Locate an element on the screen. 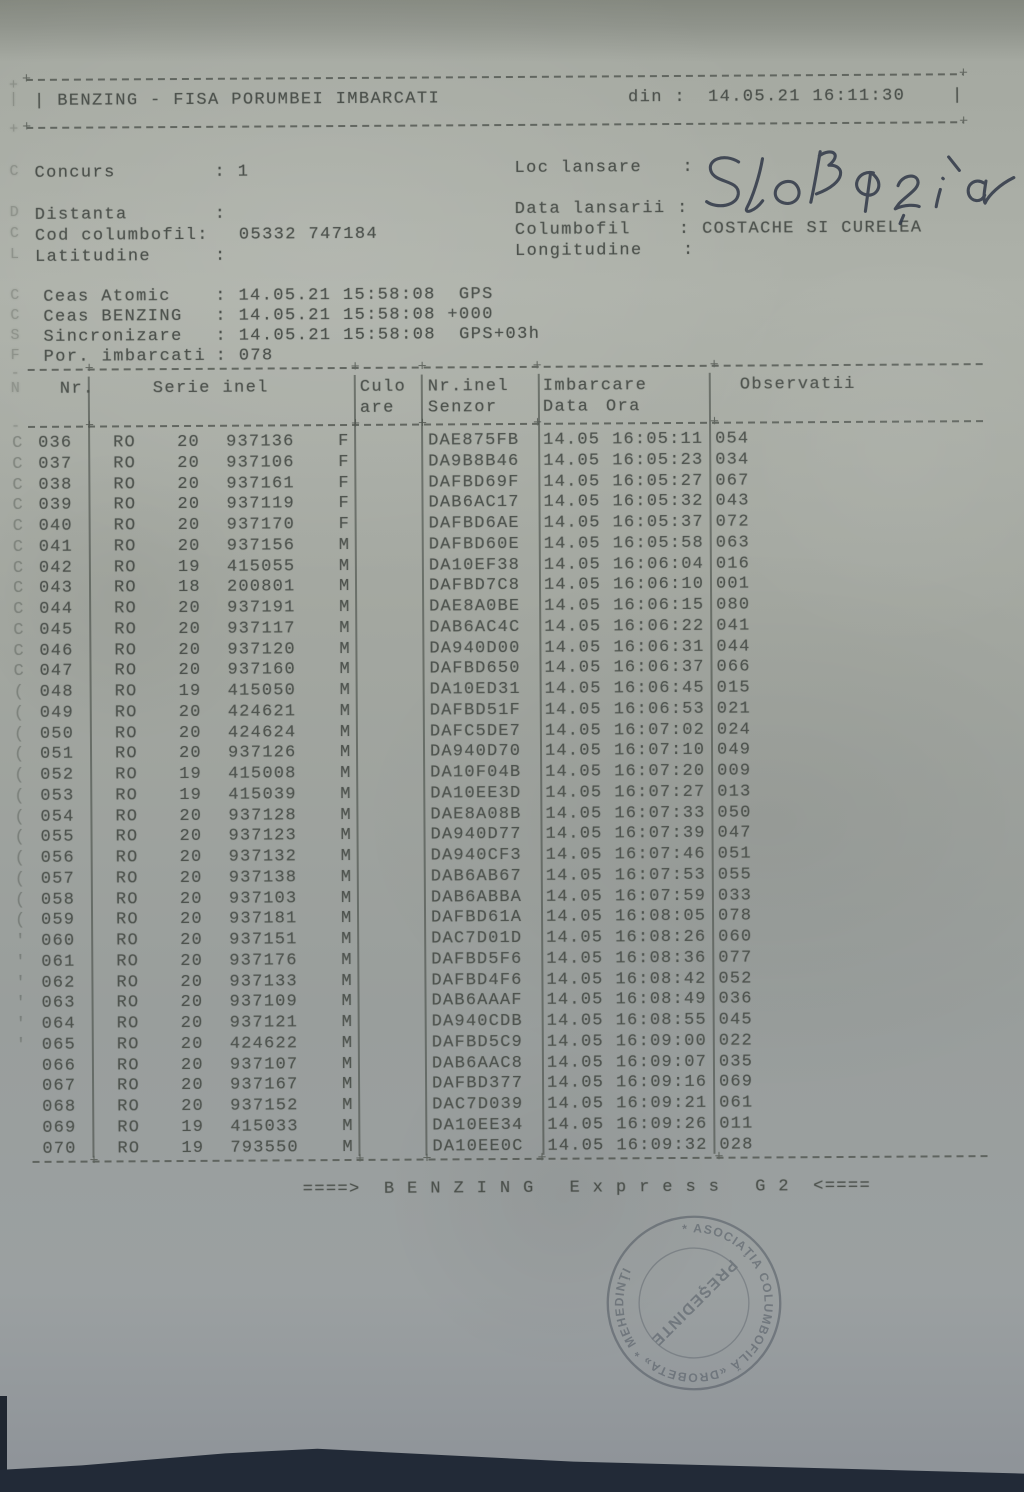 The height and width of the screenshot is (1492, 1024). row-obs: 063 is located at coordinates (733, 543).